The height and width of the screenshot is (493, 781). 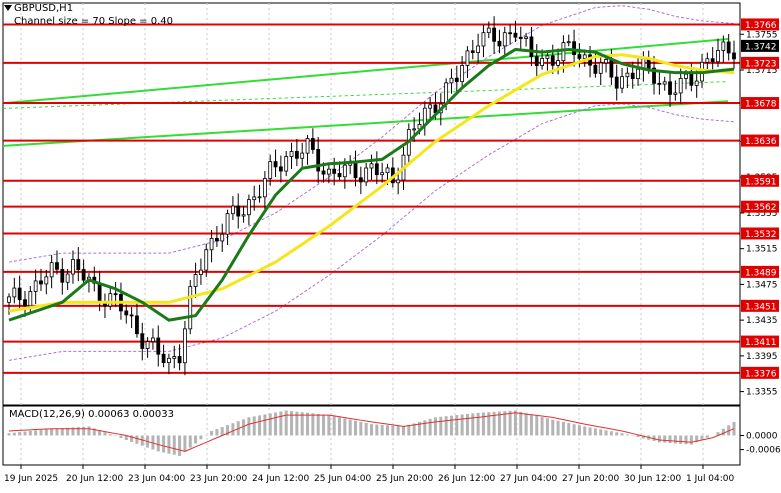 What do you see at coordinates (763, 451) in the screenshot?
I see `macd-tick-label: -0.00062` at bounding box center [763, 451].